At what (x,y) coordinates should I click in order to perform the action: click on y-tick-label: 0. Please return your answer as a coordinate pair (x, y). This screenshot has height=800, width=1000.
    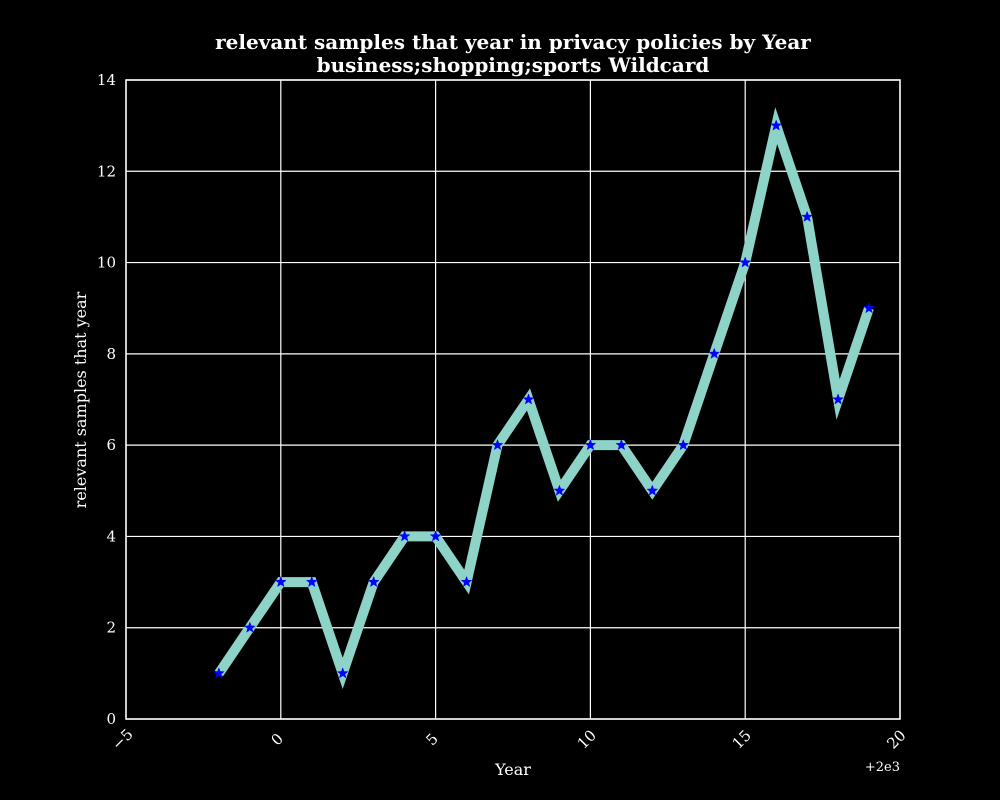
    Looking at the image, I should click on (111, 719).